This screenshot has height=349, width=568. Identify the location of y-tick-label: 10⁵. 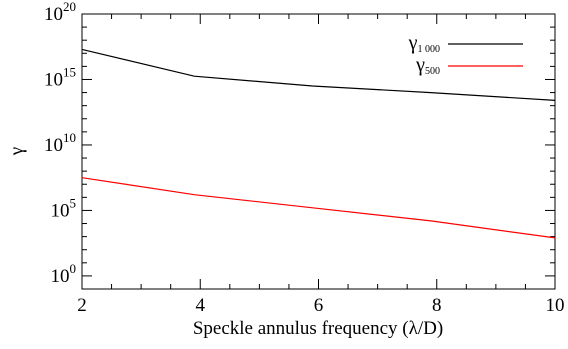
(64, 208).